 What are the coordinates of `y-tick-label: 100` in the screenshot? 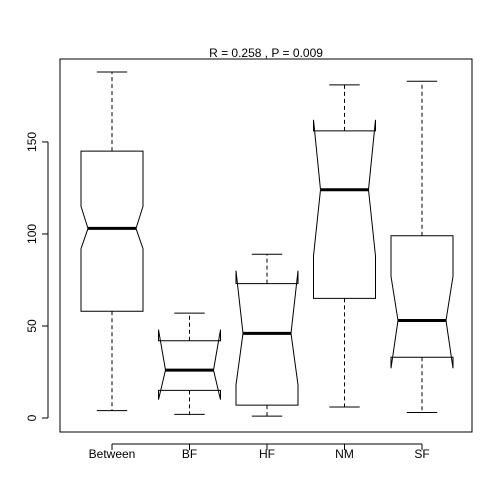 It's located at (32, 234).